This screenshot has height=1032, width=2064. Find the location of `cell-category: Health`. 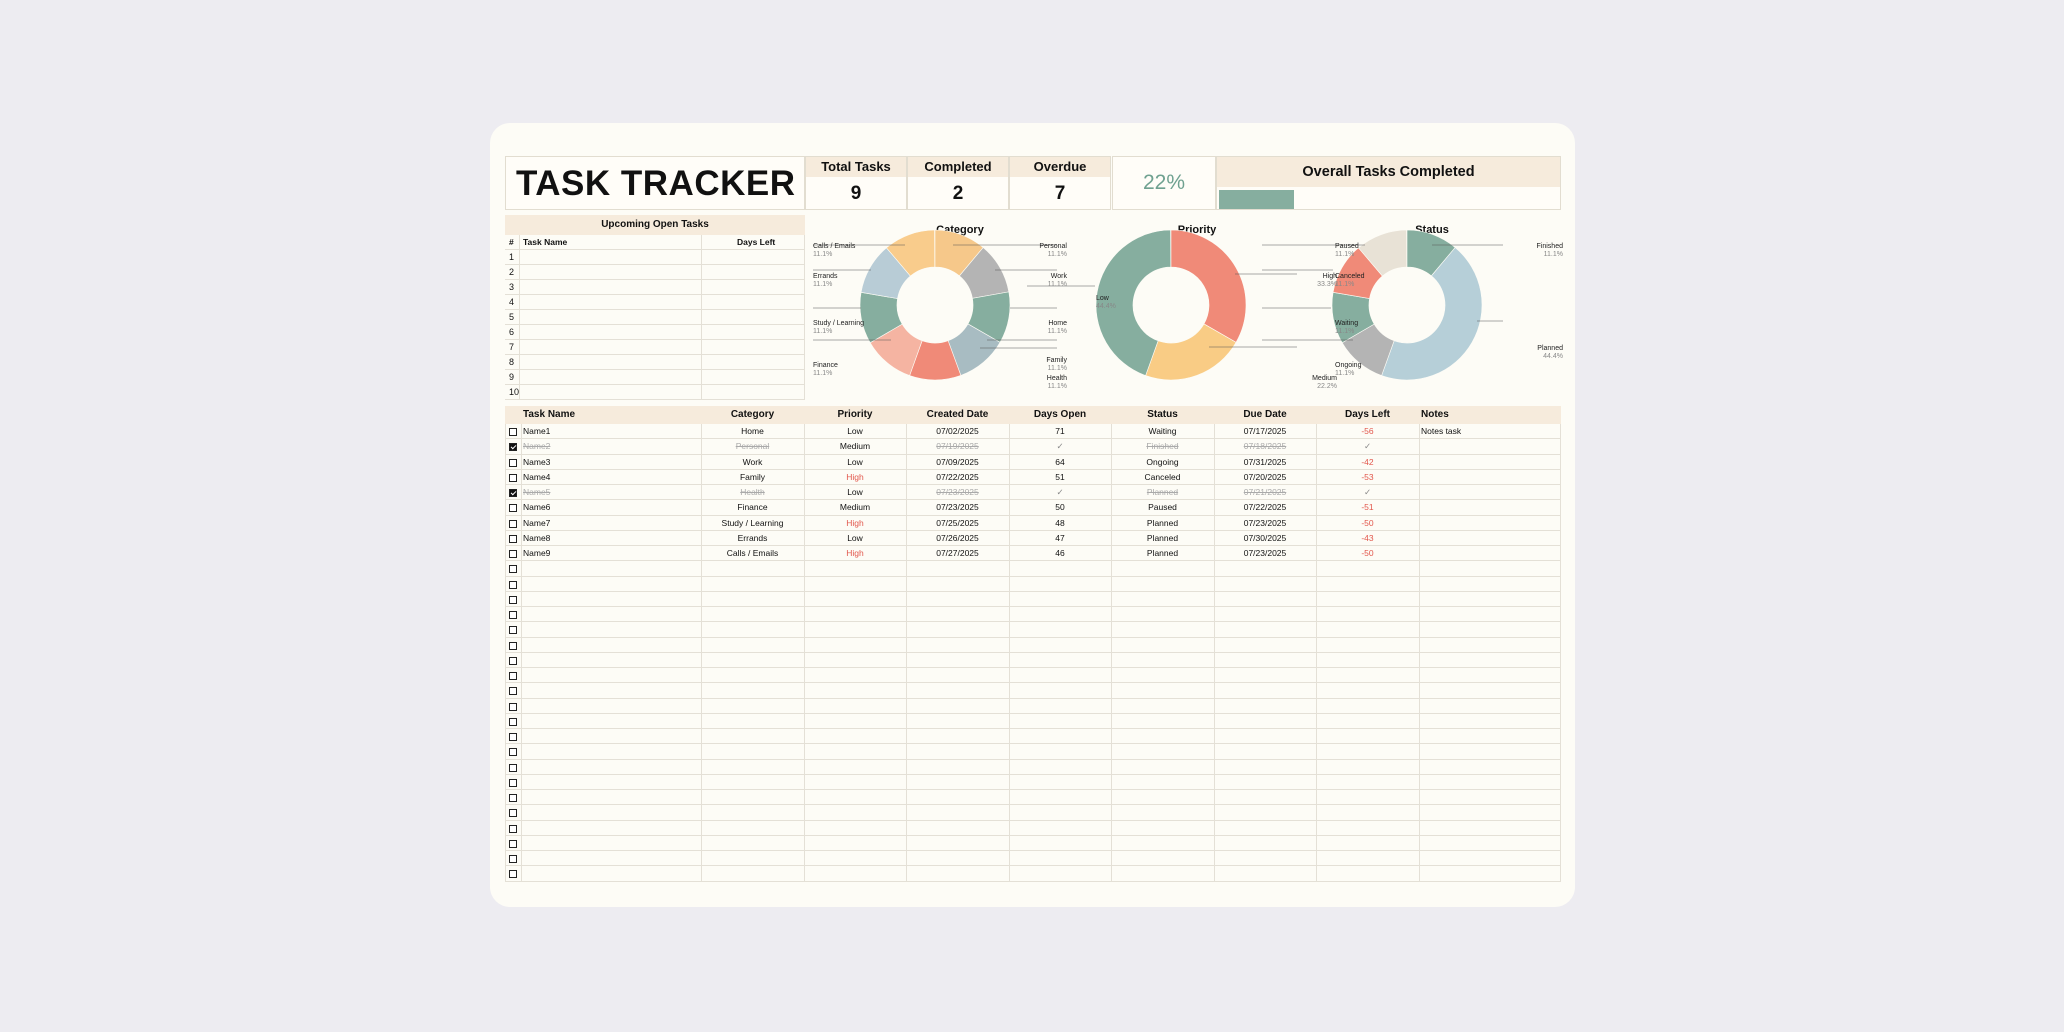

cell-category: Health is located at coordinates (752, 492).